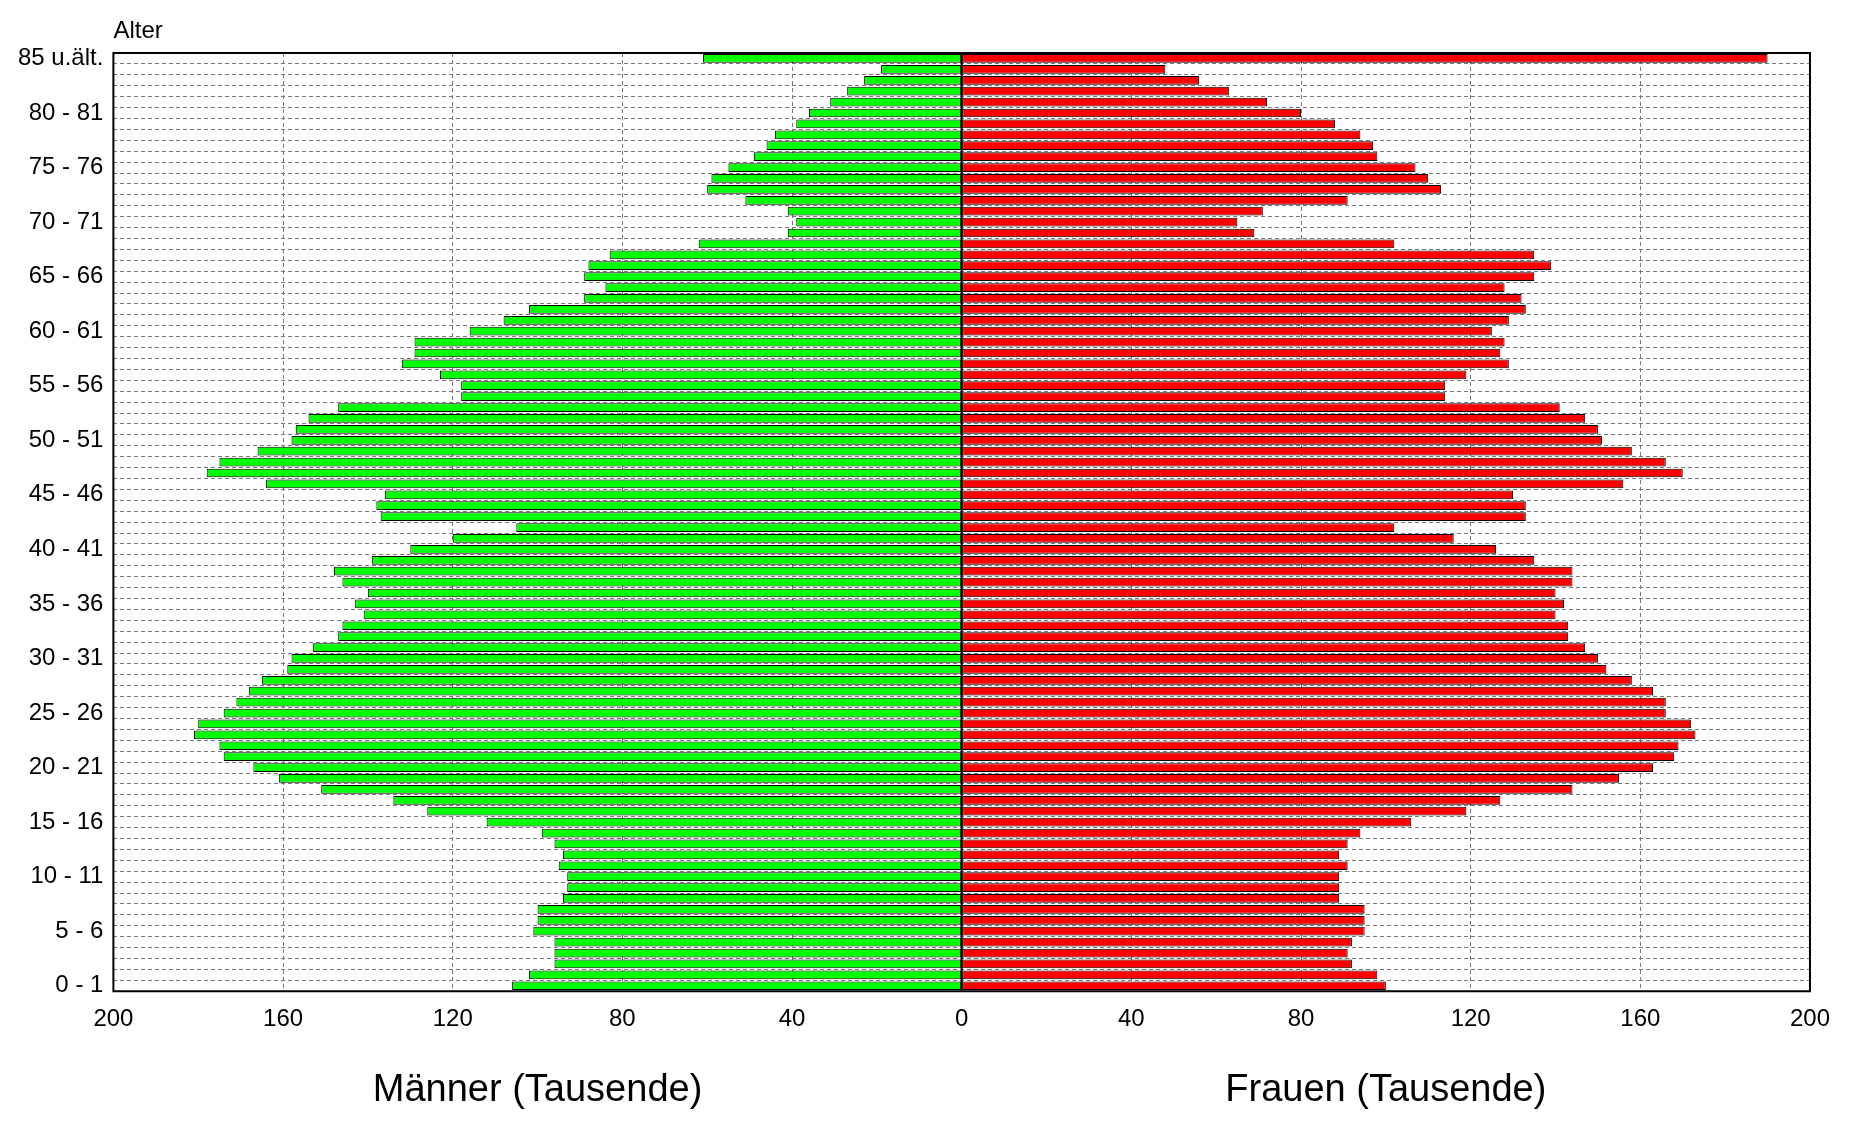  Describe the element at coordinates (962, 1018) in the screenshot. I see `x-tick-label: 0` at that location.